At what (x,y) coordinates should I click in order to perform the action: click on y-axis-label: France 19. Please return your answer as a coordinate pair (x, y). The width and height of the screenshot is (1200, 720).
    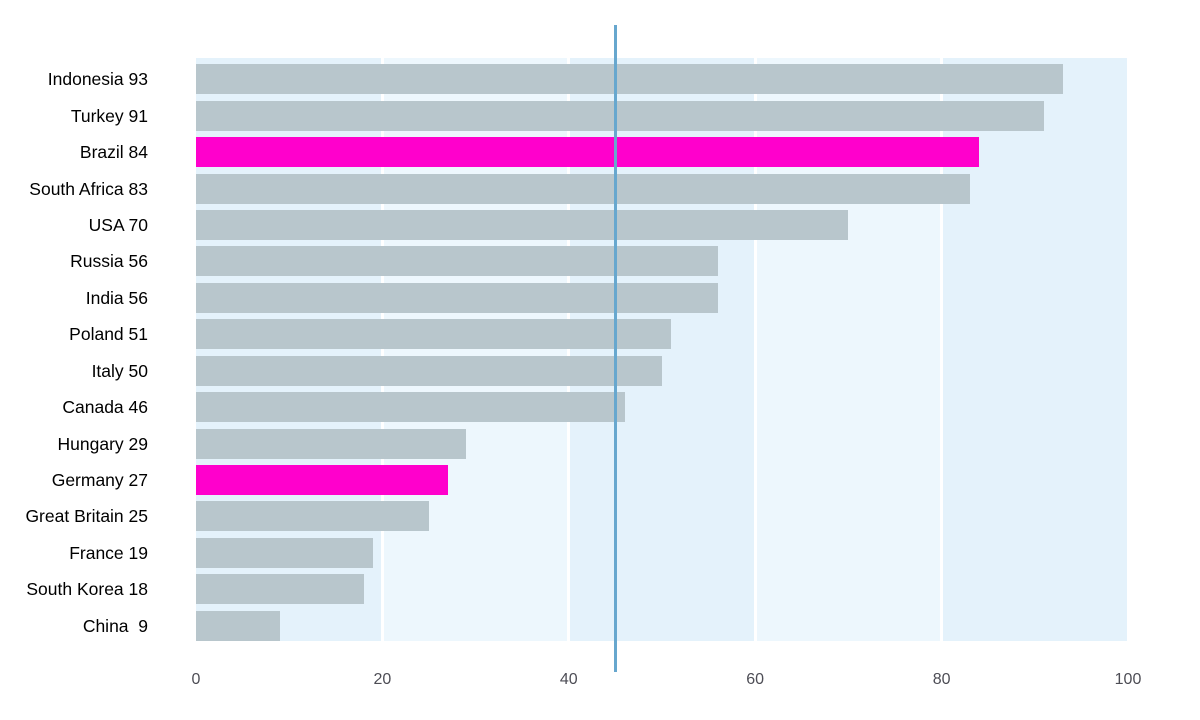
    Looking at the image, I should click on (108, 552).